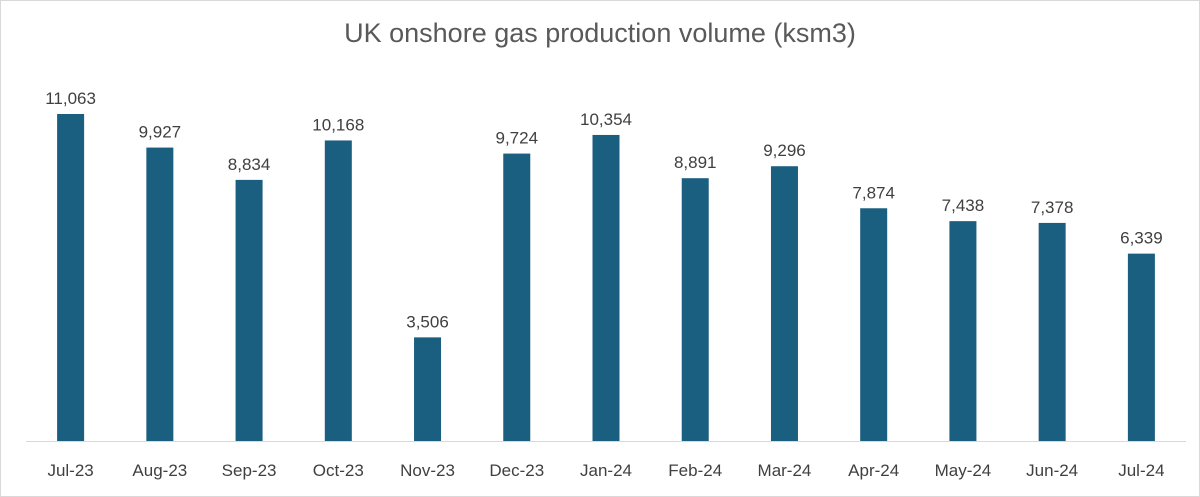  What do you see at coordinates (784, 150) in the screenshot?
I see `value-label-mar-24: 9,296` at bounding box center [784, 150].